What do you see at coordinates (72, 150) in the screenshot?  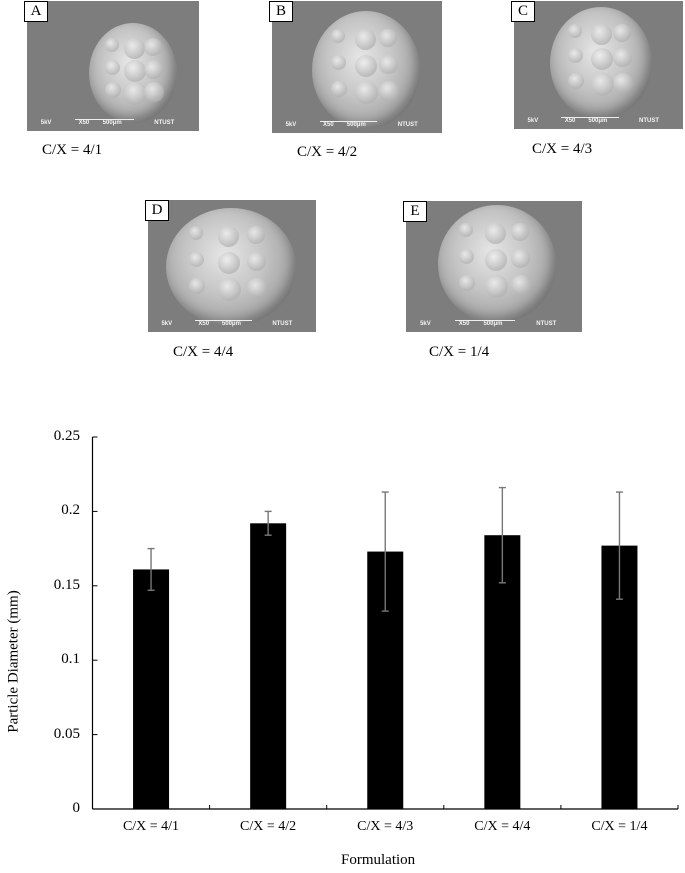 I see `panel-caption: C/X = 4/1` at bounding box center [72, 150].